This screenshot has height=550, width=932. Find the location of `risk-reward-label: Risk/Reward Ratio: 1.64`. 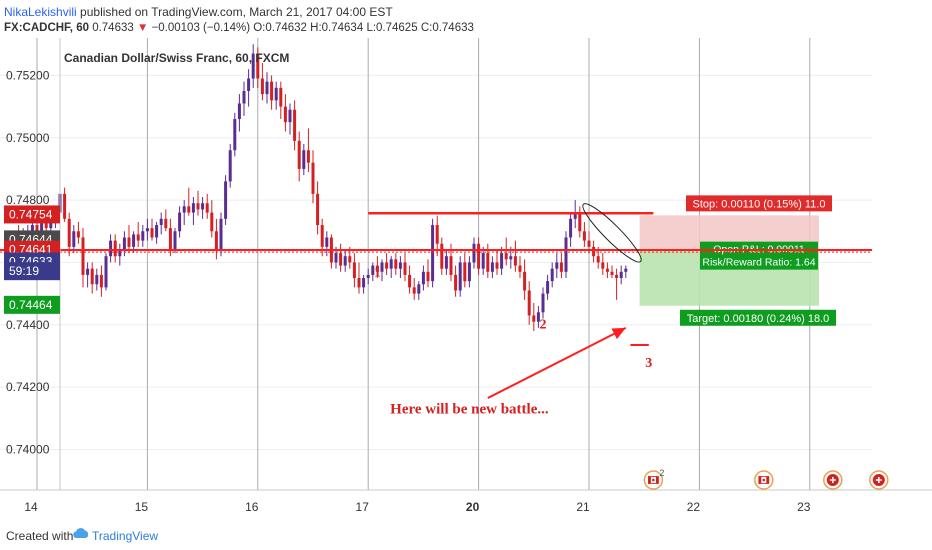

risk-reward-label: Risk/Reward Ratio: 1.64 is located at coordinates (758, 263).